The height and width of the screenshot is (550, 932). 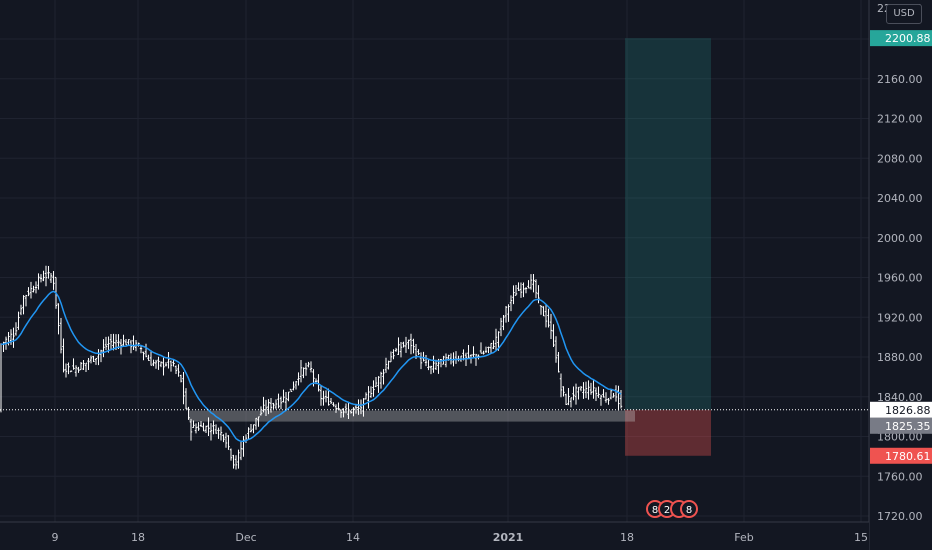 What do you see at coordinates (138, 537) in the screenshot?
I see `time-tick-label: 18` at bounding box center [138, 537].